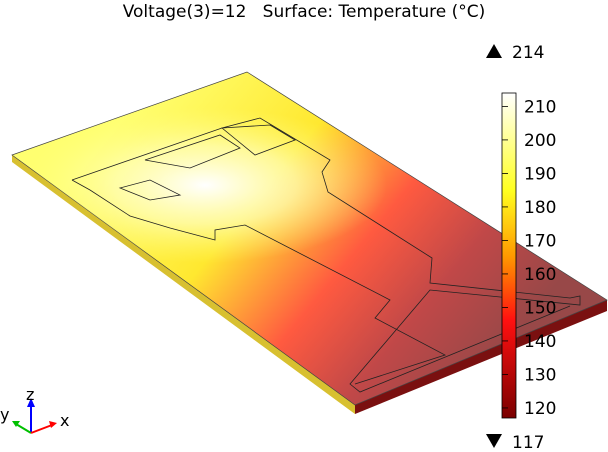 The width and height of the screenshot is (608, 452). Describe the element at coordinates (16, 424) in the screenshot. I see `y-arrow-head` at that location.